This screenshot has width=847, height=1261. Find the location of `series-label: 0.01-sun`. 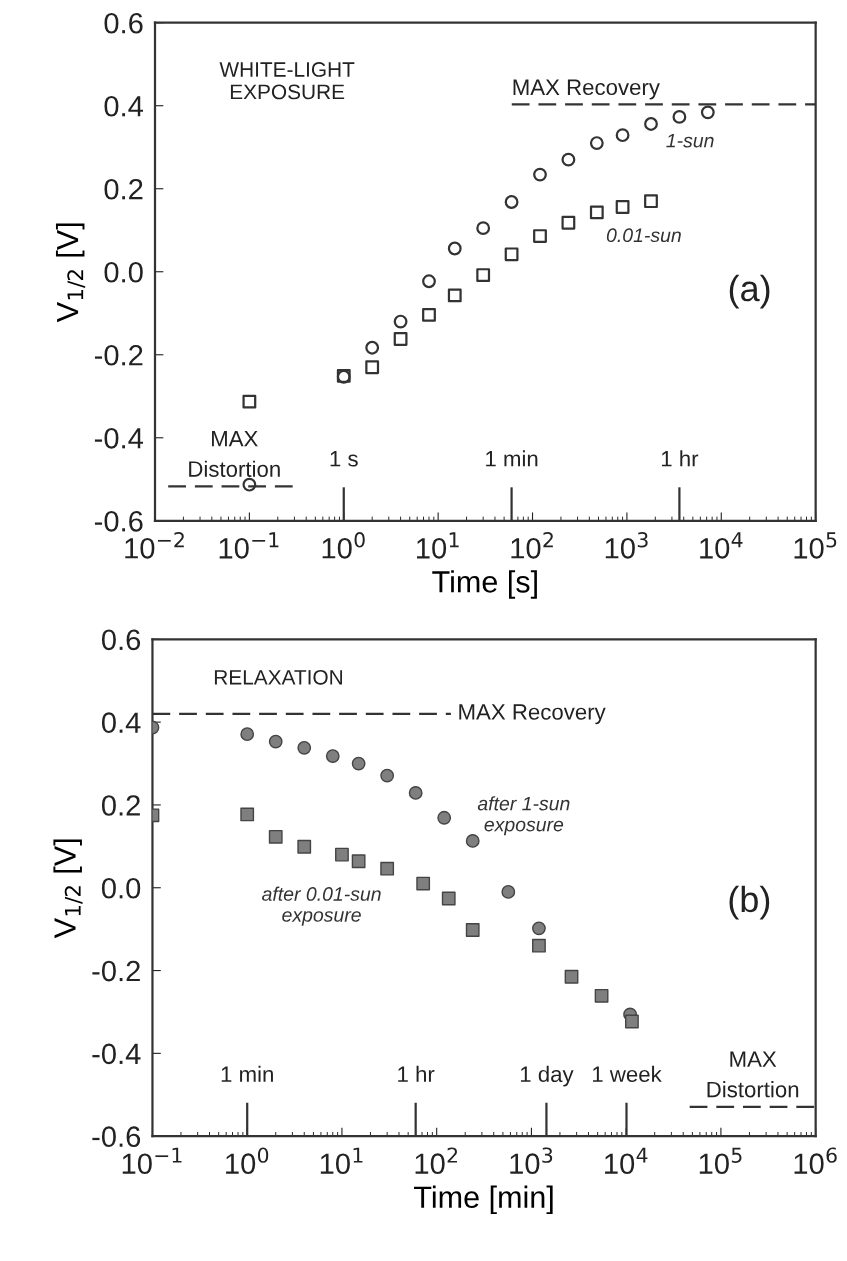

series-label: 0.01-sun is located at coordinates (643, 235).